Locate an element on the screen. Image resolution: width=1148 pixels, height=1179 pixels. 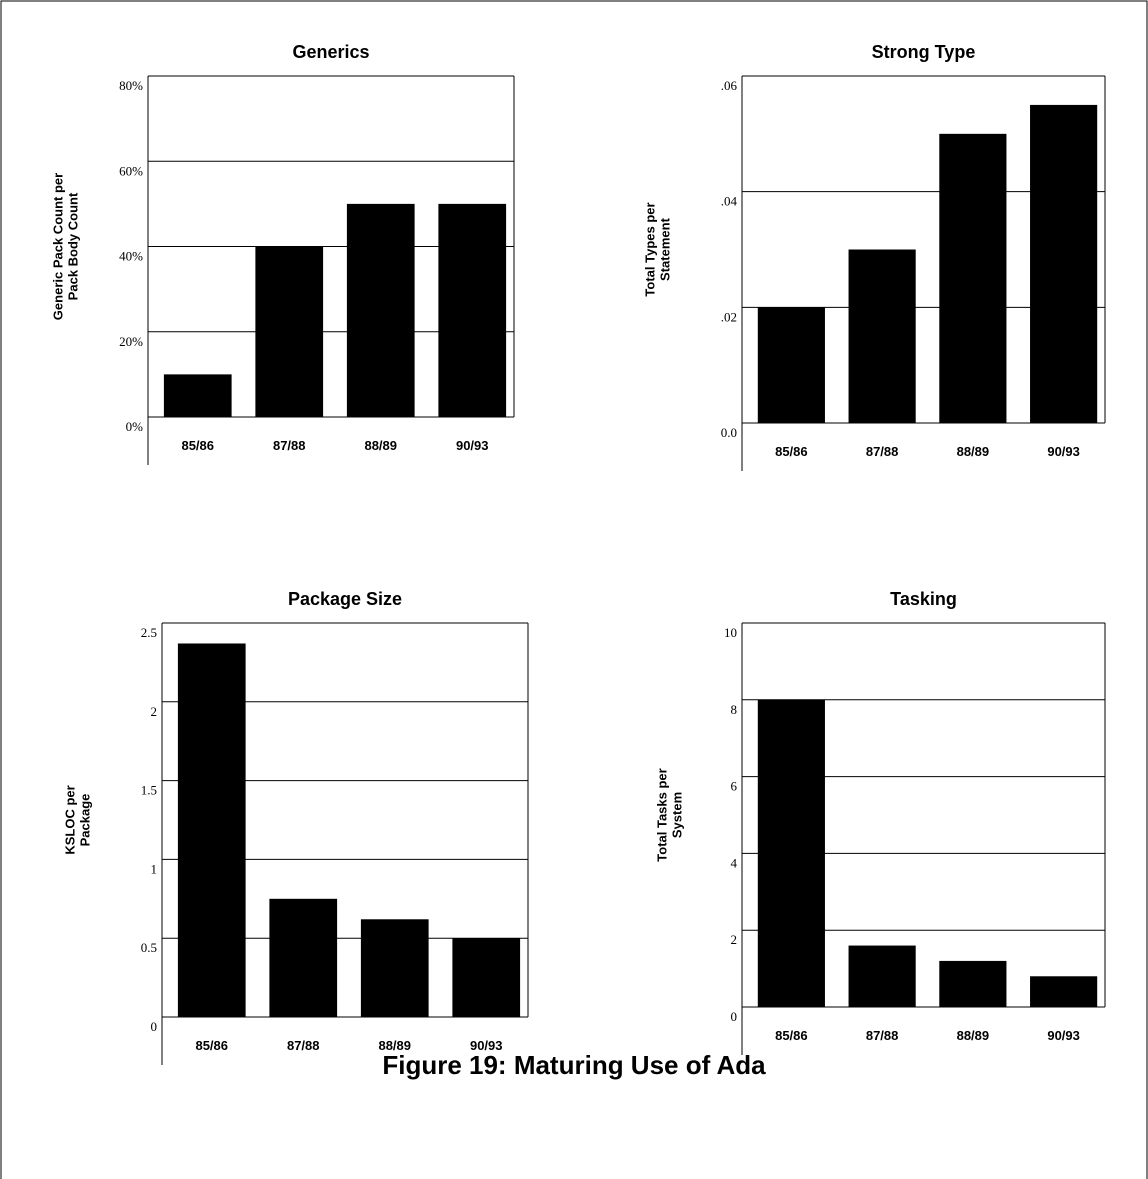
y-tick-label: 6 is located at coordinates (734, 786).